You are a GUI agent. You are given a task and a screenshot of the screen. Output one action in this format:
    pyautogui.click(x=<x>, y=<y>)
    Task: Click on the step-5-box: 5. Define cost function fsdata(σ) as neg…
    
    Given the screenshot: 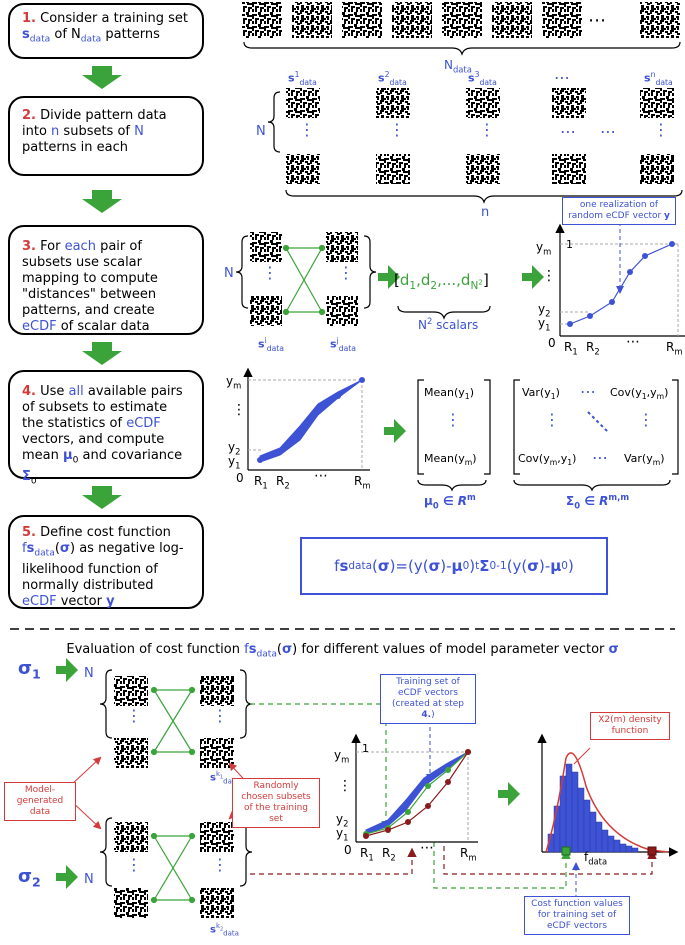 What is the action you would take?
    pyautogui.click(x=106, y=562)
    